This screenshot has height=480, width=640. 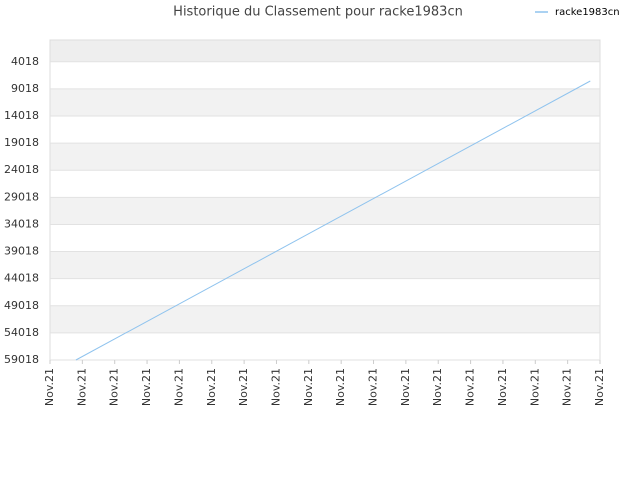 I want to click on y-tick-label: 44018, so click(x=21, y=278).